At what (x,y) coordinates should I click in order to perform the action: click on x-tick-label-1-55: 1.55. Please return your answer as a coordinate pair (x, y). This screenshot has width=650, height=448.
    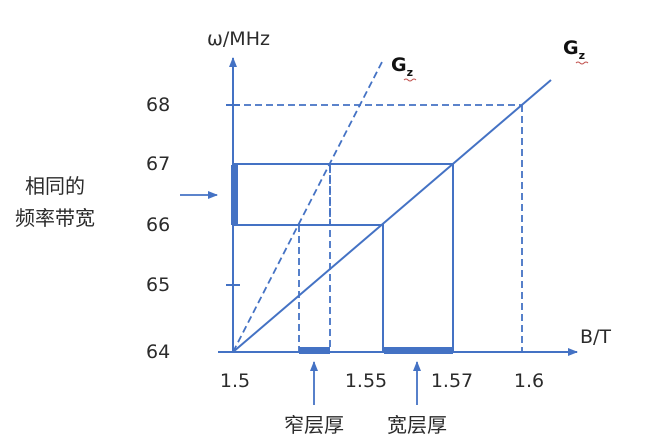
    Looking at the image, I should click on (366, 381).